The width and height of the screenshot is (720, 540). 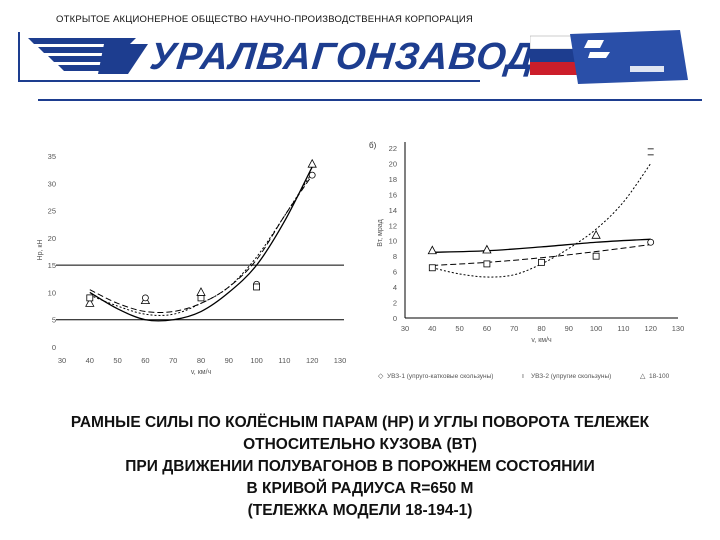 What do you see at coordinates (487, 328) in the screenshot?
I see `chart2-x-tick: 60` at bounding box center [487, 328].